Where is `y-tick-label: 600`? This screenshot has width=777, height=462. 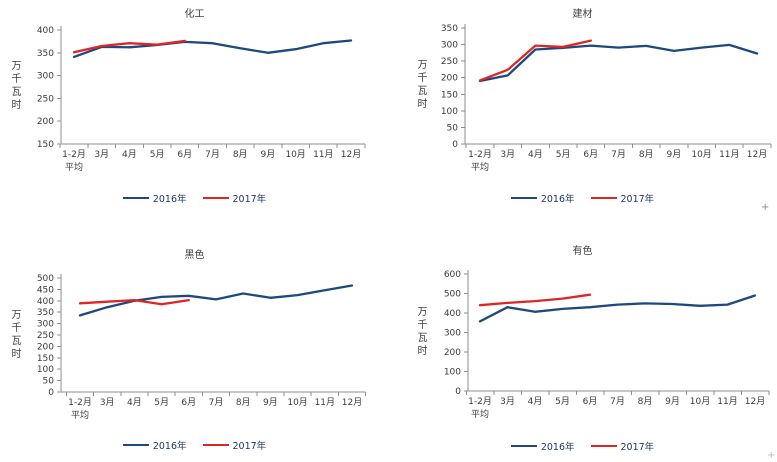
y-tick-label: 600 is located at coordinates (452, 275).